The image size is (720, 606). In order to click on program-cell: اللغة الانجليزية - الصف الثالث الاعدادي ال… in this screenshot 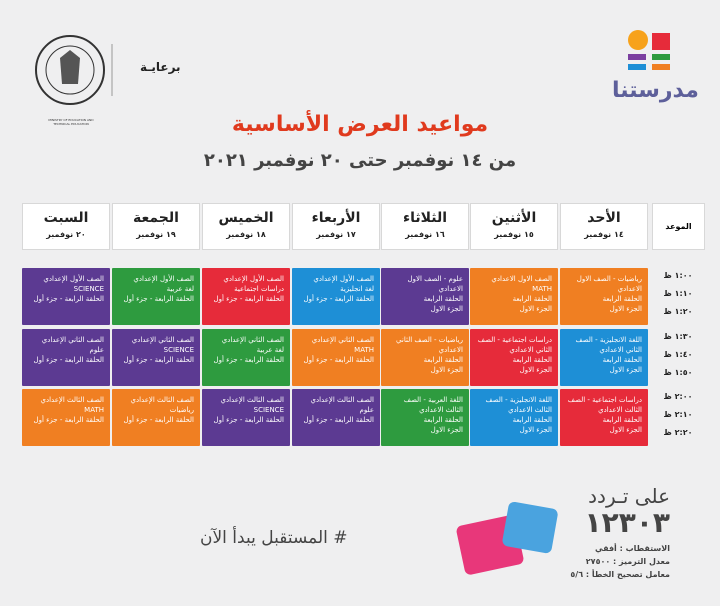, I will do `click(514, 417)`.